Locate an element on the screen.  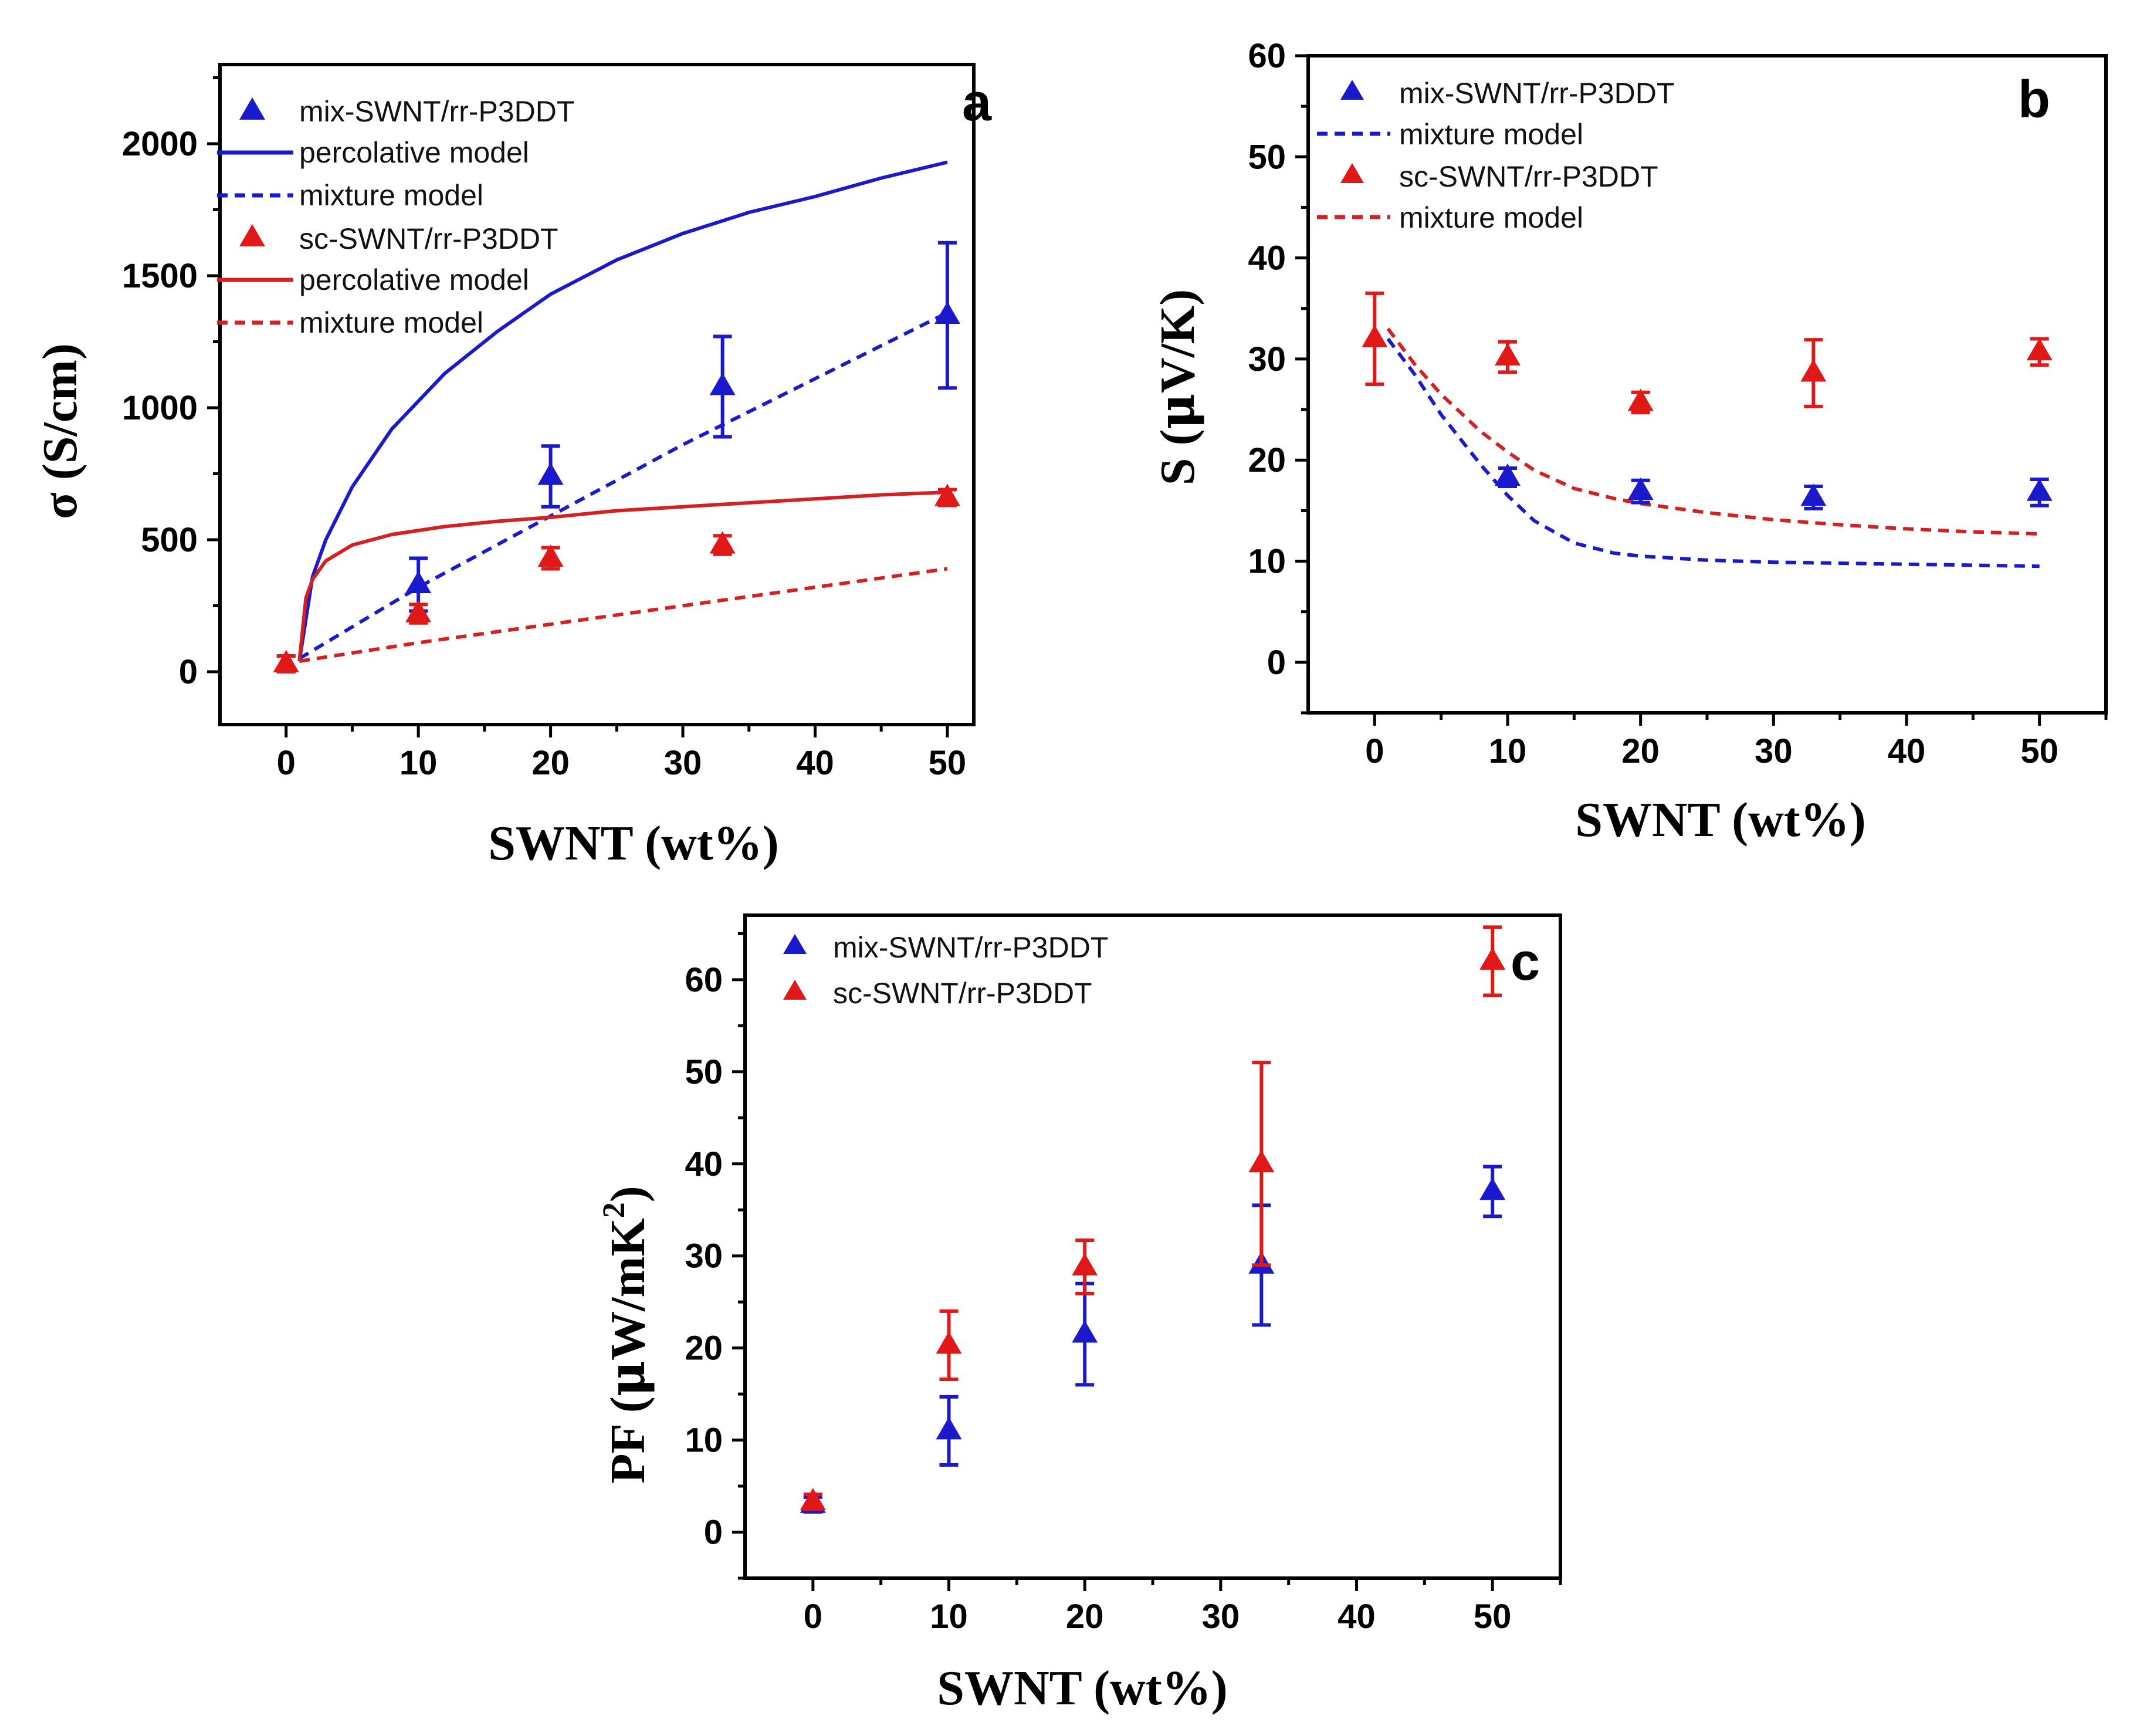
panel-b-frame is located at coordinates (1707, 384).